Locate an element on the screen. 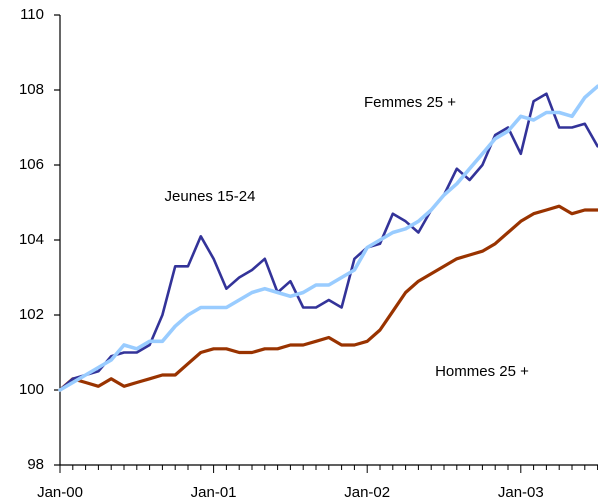  y-tick-label: 106 is located at coordinates (31, 164).